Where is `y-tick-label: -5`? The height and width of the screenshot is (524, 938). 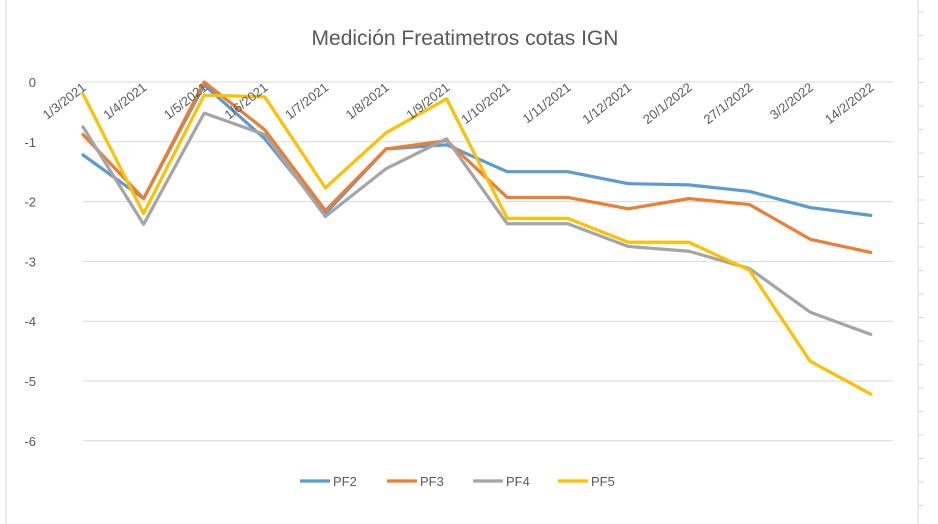
y-tick-label: -5 is located at coordinates (30, 381).